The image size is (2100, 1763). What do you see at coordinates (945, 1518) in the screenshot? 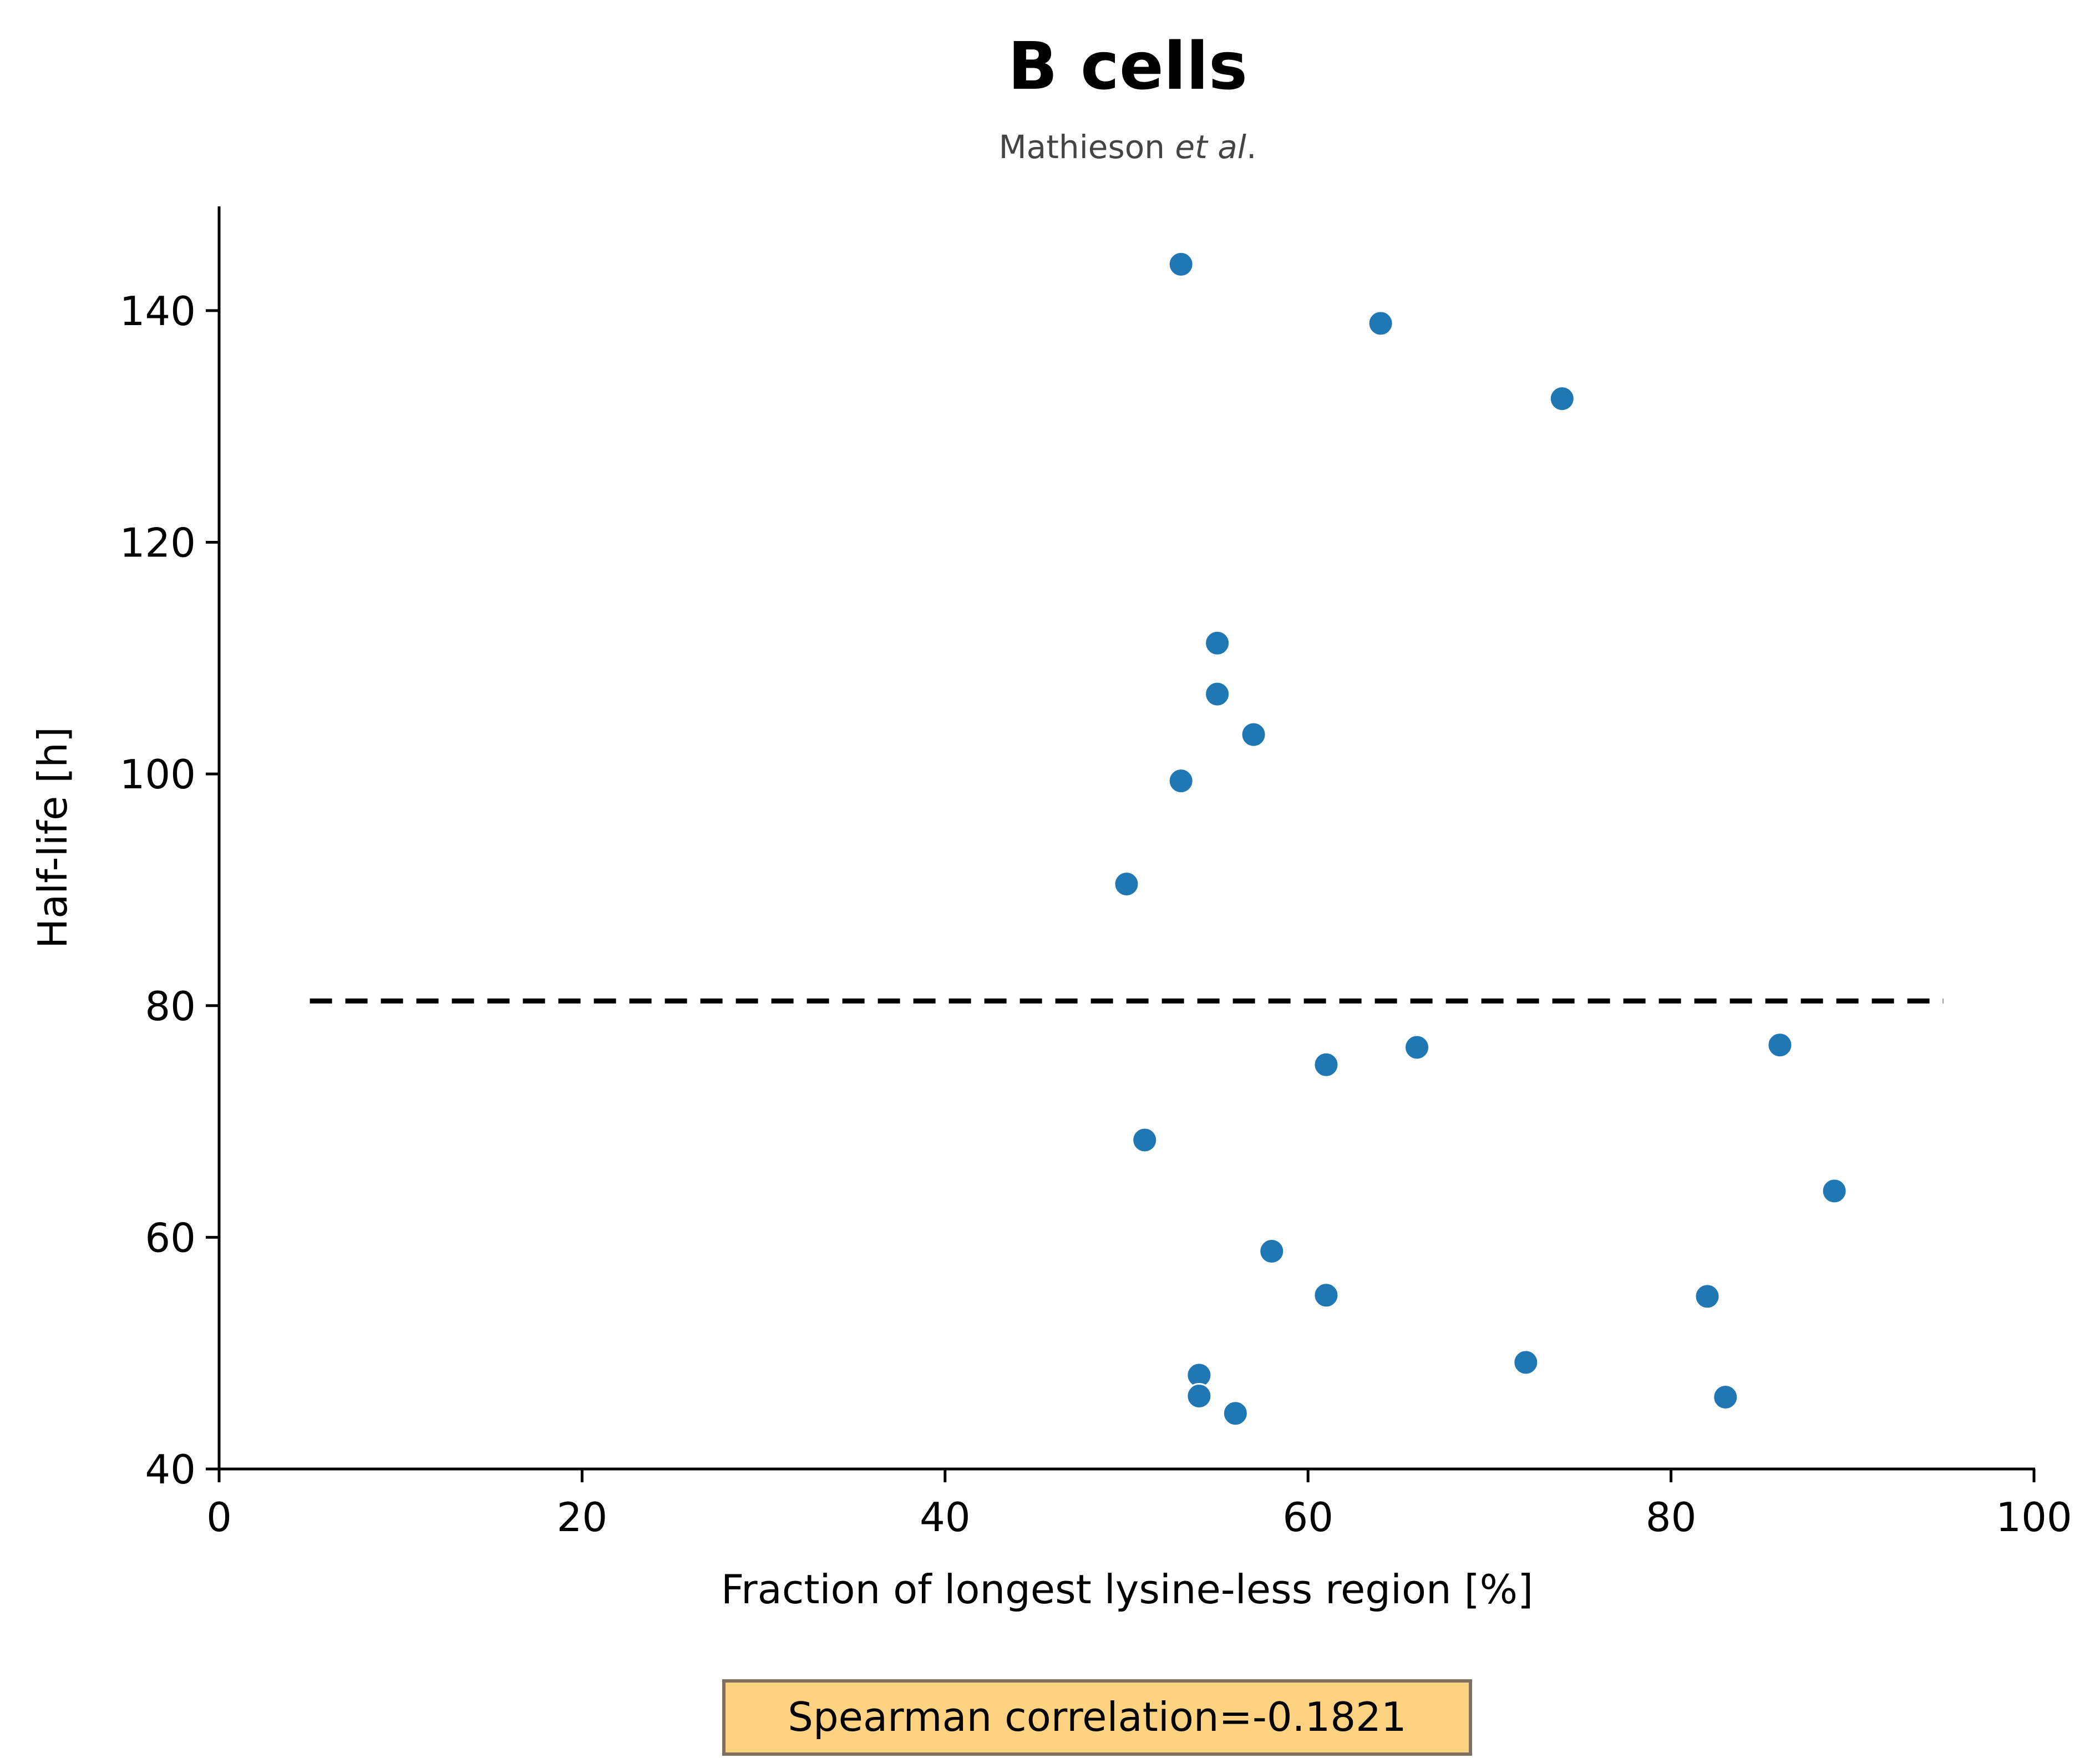
I see `x-tick-label: 40` at bounding box center [945, 1518].